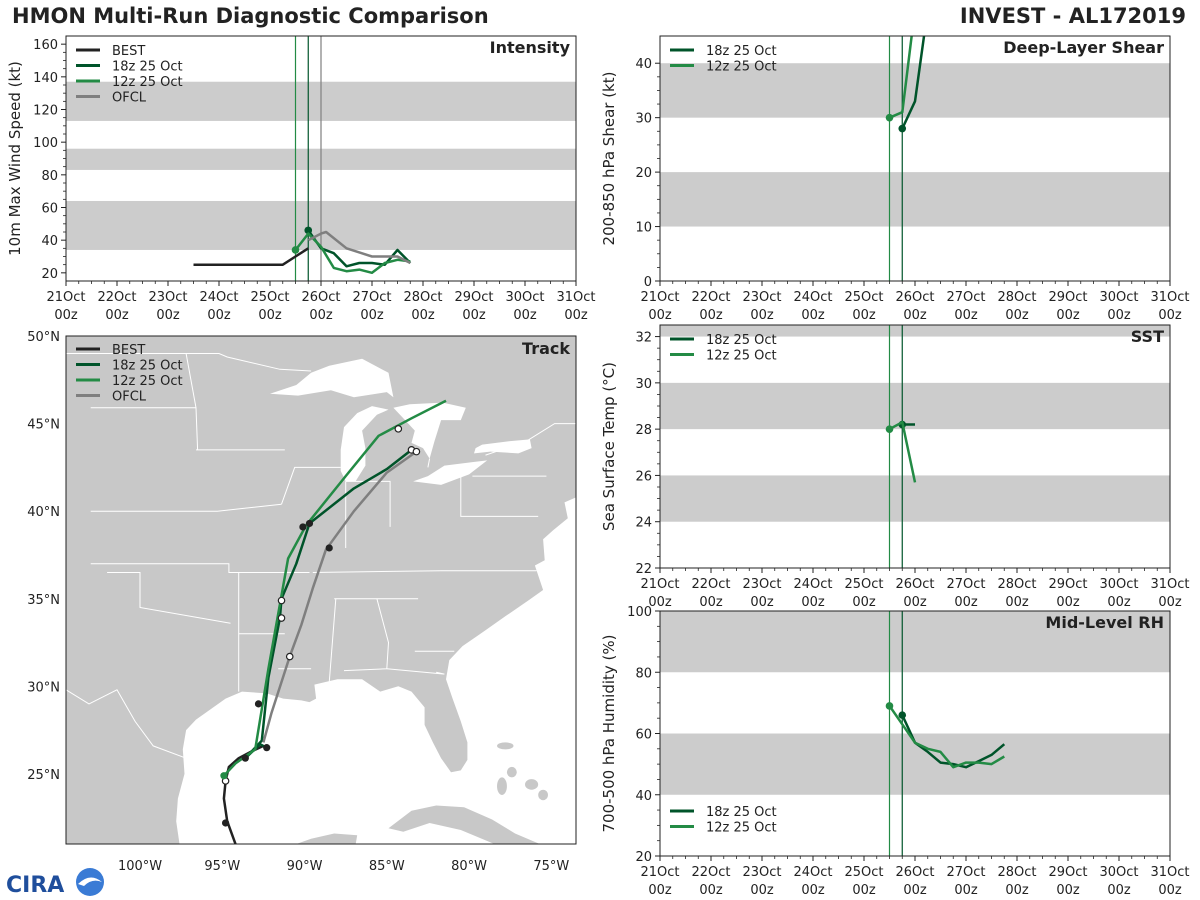  I want to click on track-lat-label-3: 40°N, so click(43, 512).